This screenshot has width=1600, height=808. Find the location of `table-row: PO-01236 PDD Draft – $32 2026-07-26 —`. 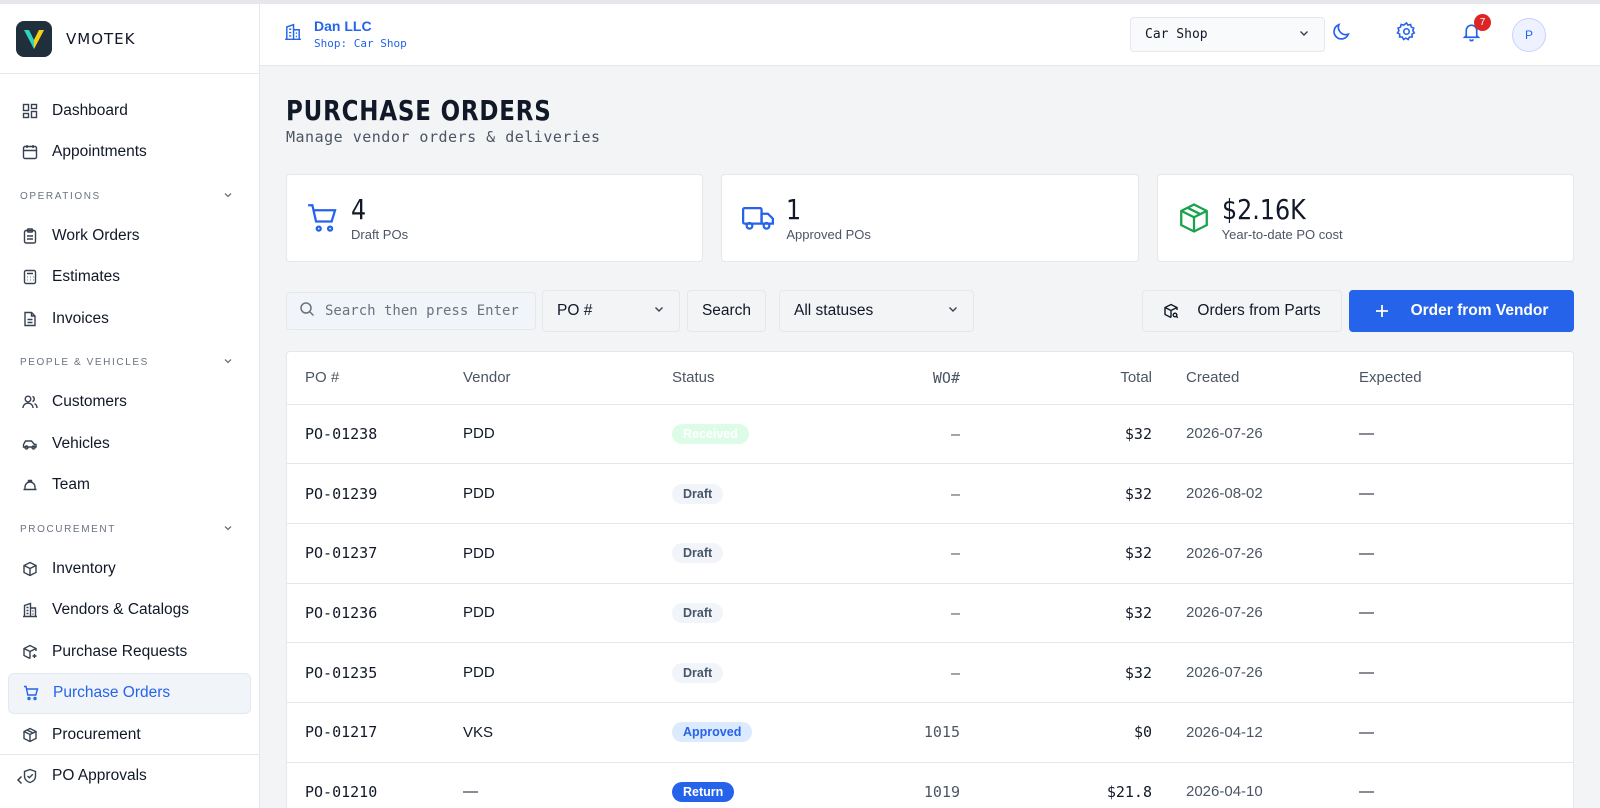

table-row: PO-01236 PDD Draft – $32 2026-07-26 — is located at coordinates (930, 613).